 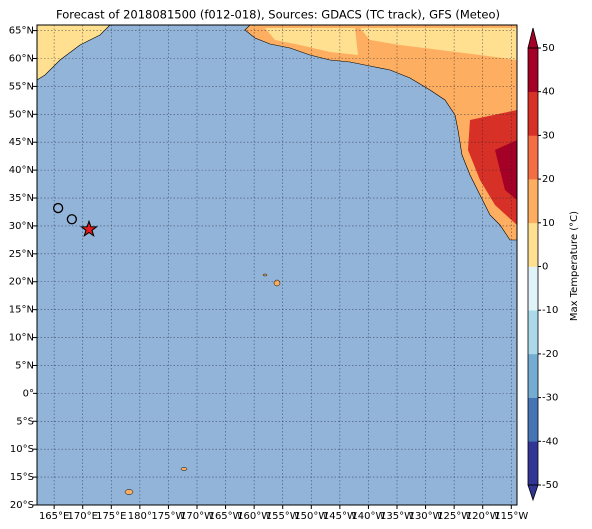 What do you see at coordinates (550, 310) in the screenshot?
I see `colorbar-tick-label: -10` at bounding box center [550, 310].